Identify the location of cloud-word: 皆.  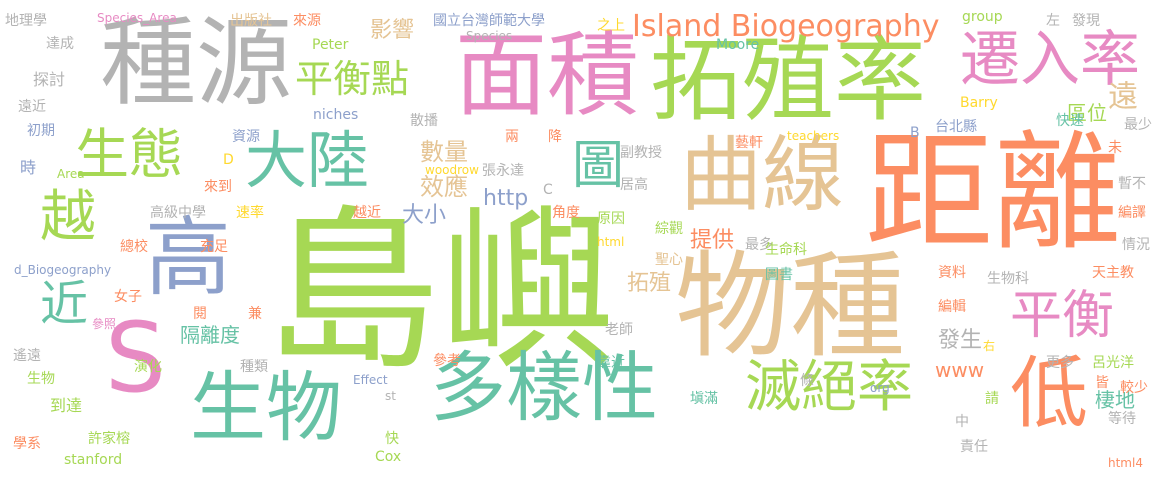
(1102, 383).